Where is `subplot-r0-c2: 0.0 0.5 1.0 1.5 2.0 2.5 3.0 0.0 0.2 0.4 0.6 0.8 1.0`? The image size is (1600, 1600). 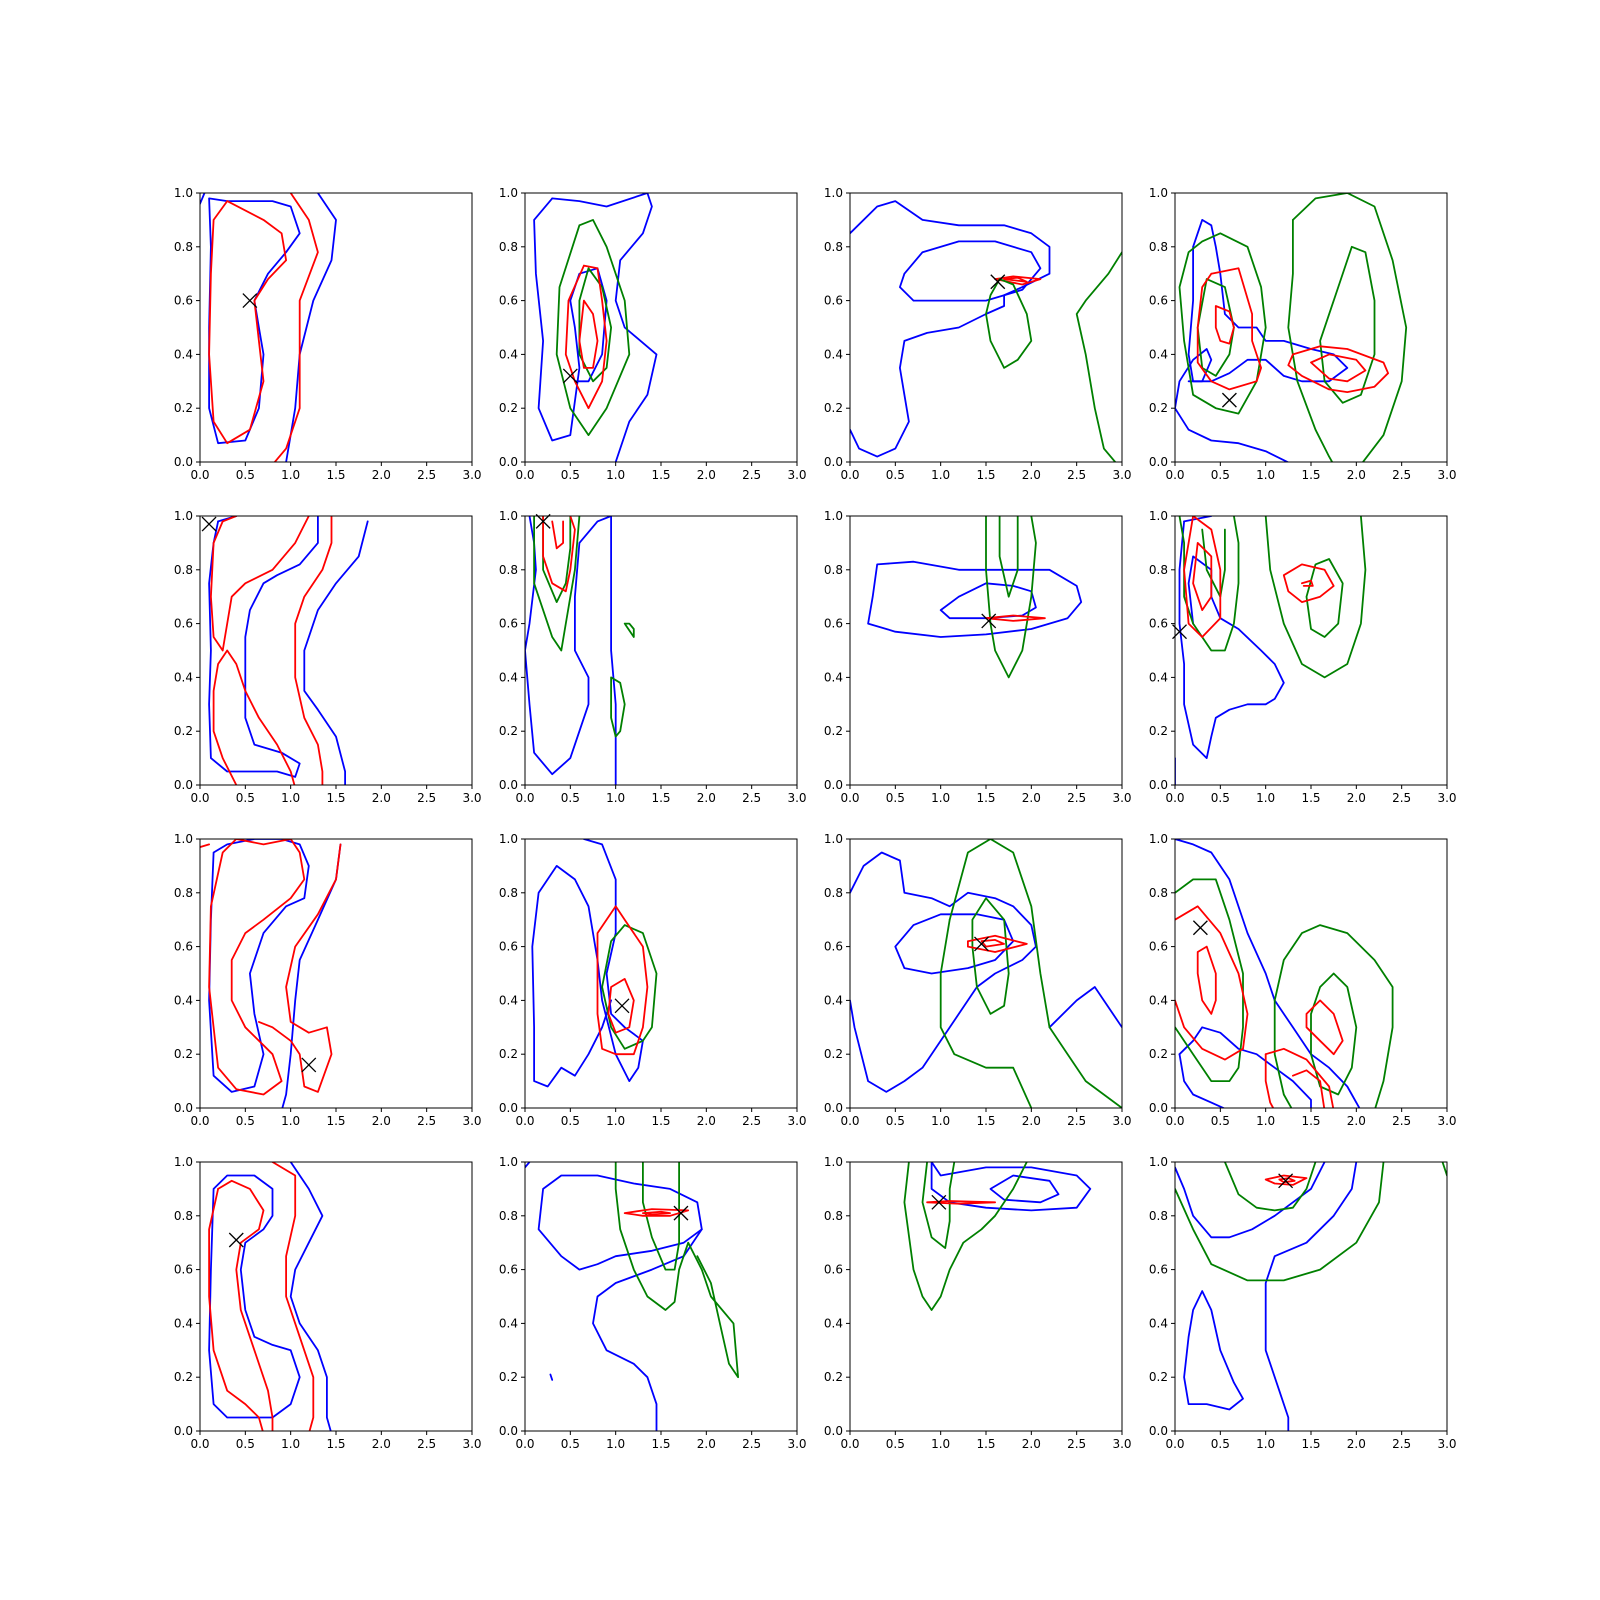 subplot-r0-c2: 0.0 0.5 1.0 1.5 2.0 2.5 3.0 0.0 0.2 0.4 0.6 0.8 1.0 is located at coordinates (978, 334).